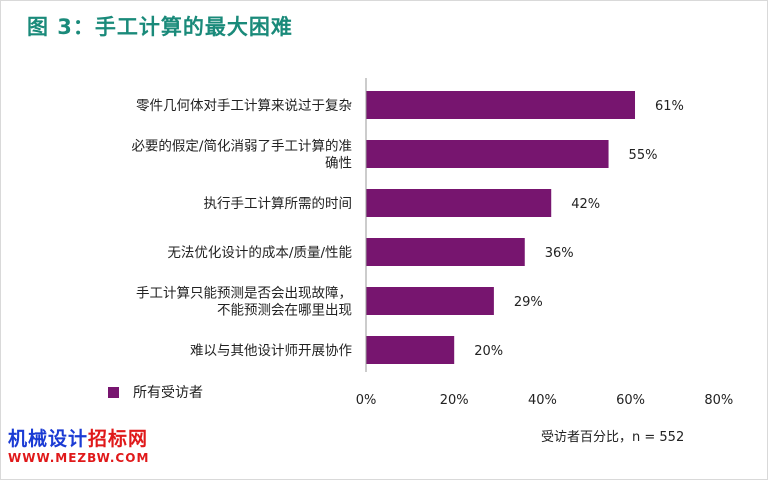  What do you see at coordinates (669, 106) in the screenshot?
I see `bar-value-label-1: 61%` at bounding box center [669, 106].